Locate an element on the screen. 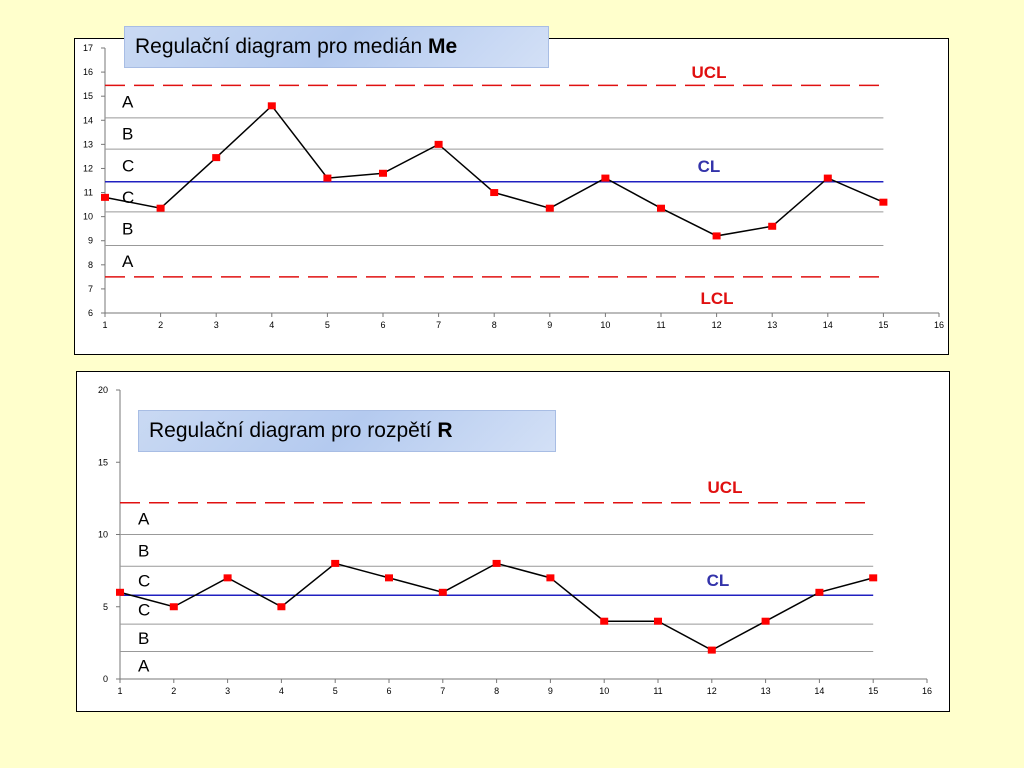 The image size is (1024, 768). range-y-tick-label: 0 is located at coordinates (105, 679).